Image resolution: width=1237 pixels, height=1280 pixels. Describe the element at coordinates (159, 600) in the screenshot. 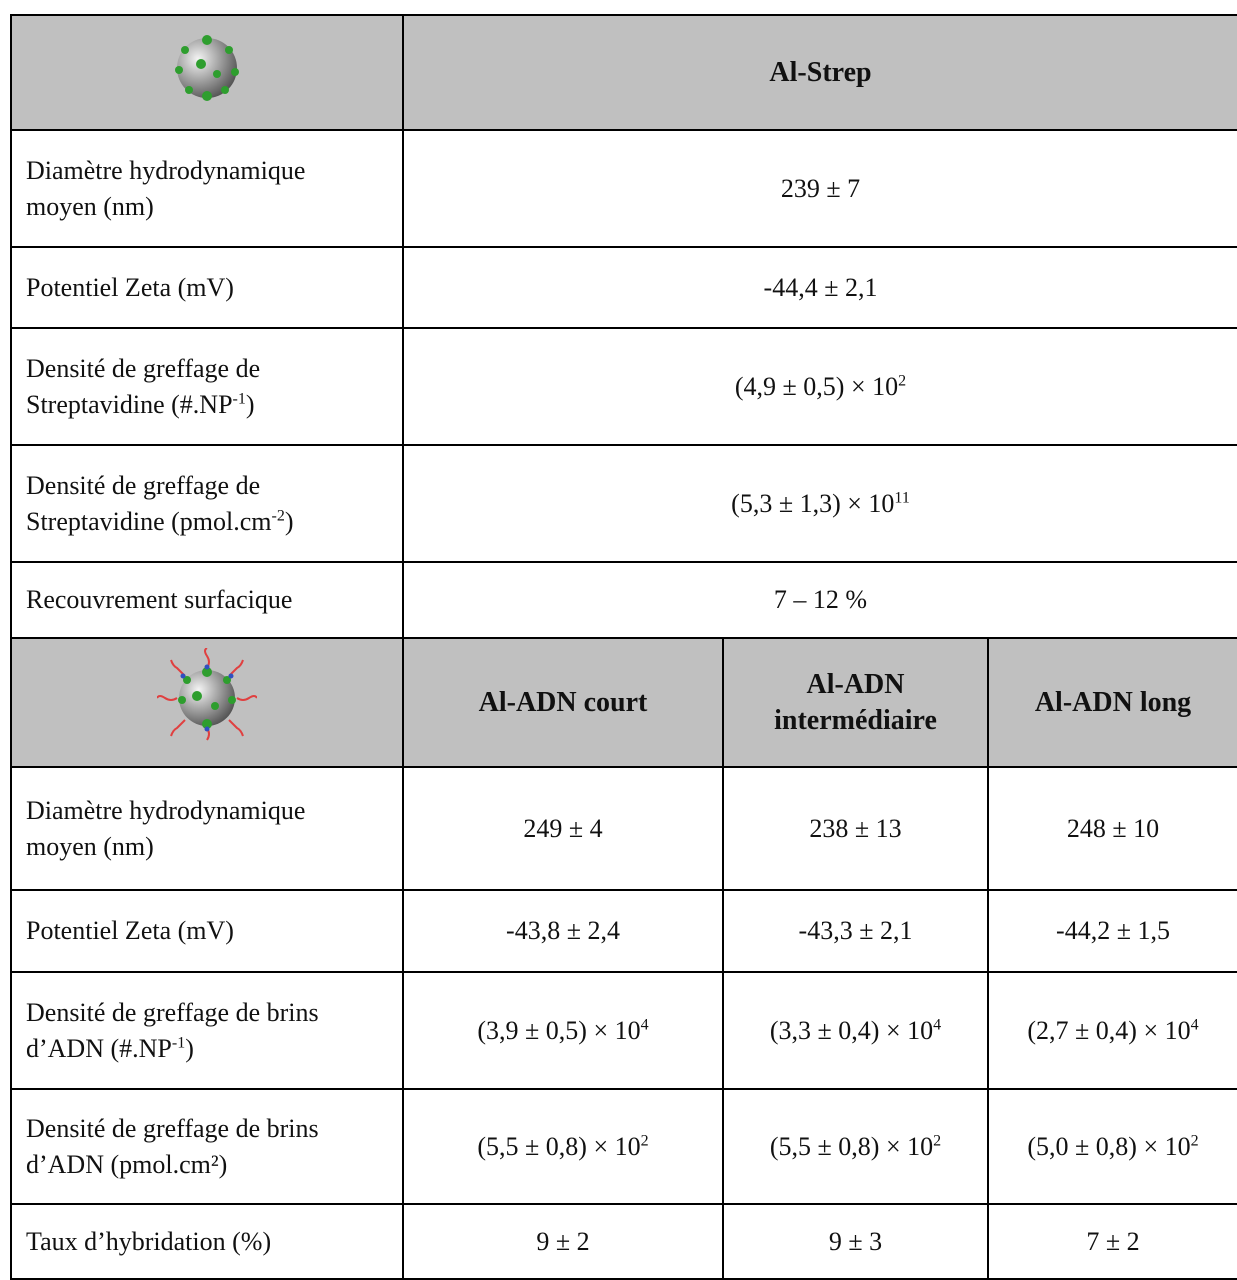

I see `label-text: Recouvrement surfacique` at that location.